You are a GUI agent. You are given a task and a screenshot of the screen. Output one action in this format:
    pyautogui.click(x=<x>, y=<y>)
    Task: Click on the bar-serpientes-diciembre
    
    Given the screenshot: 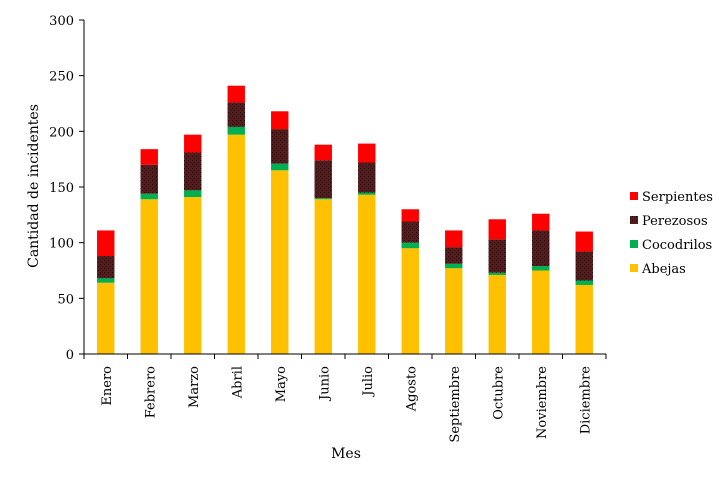 What is the action you would take?
    pyautogui.click(x=584, y=241)
    